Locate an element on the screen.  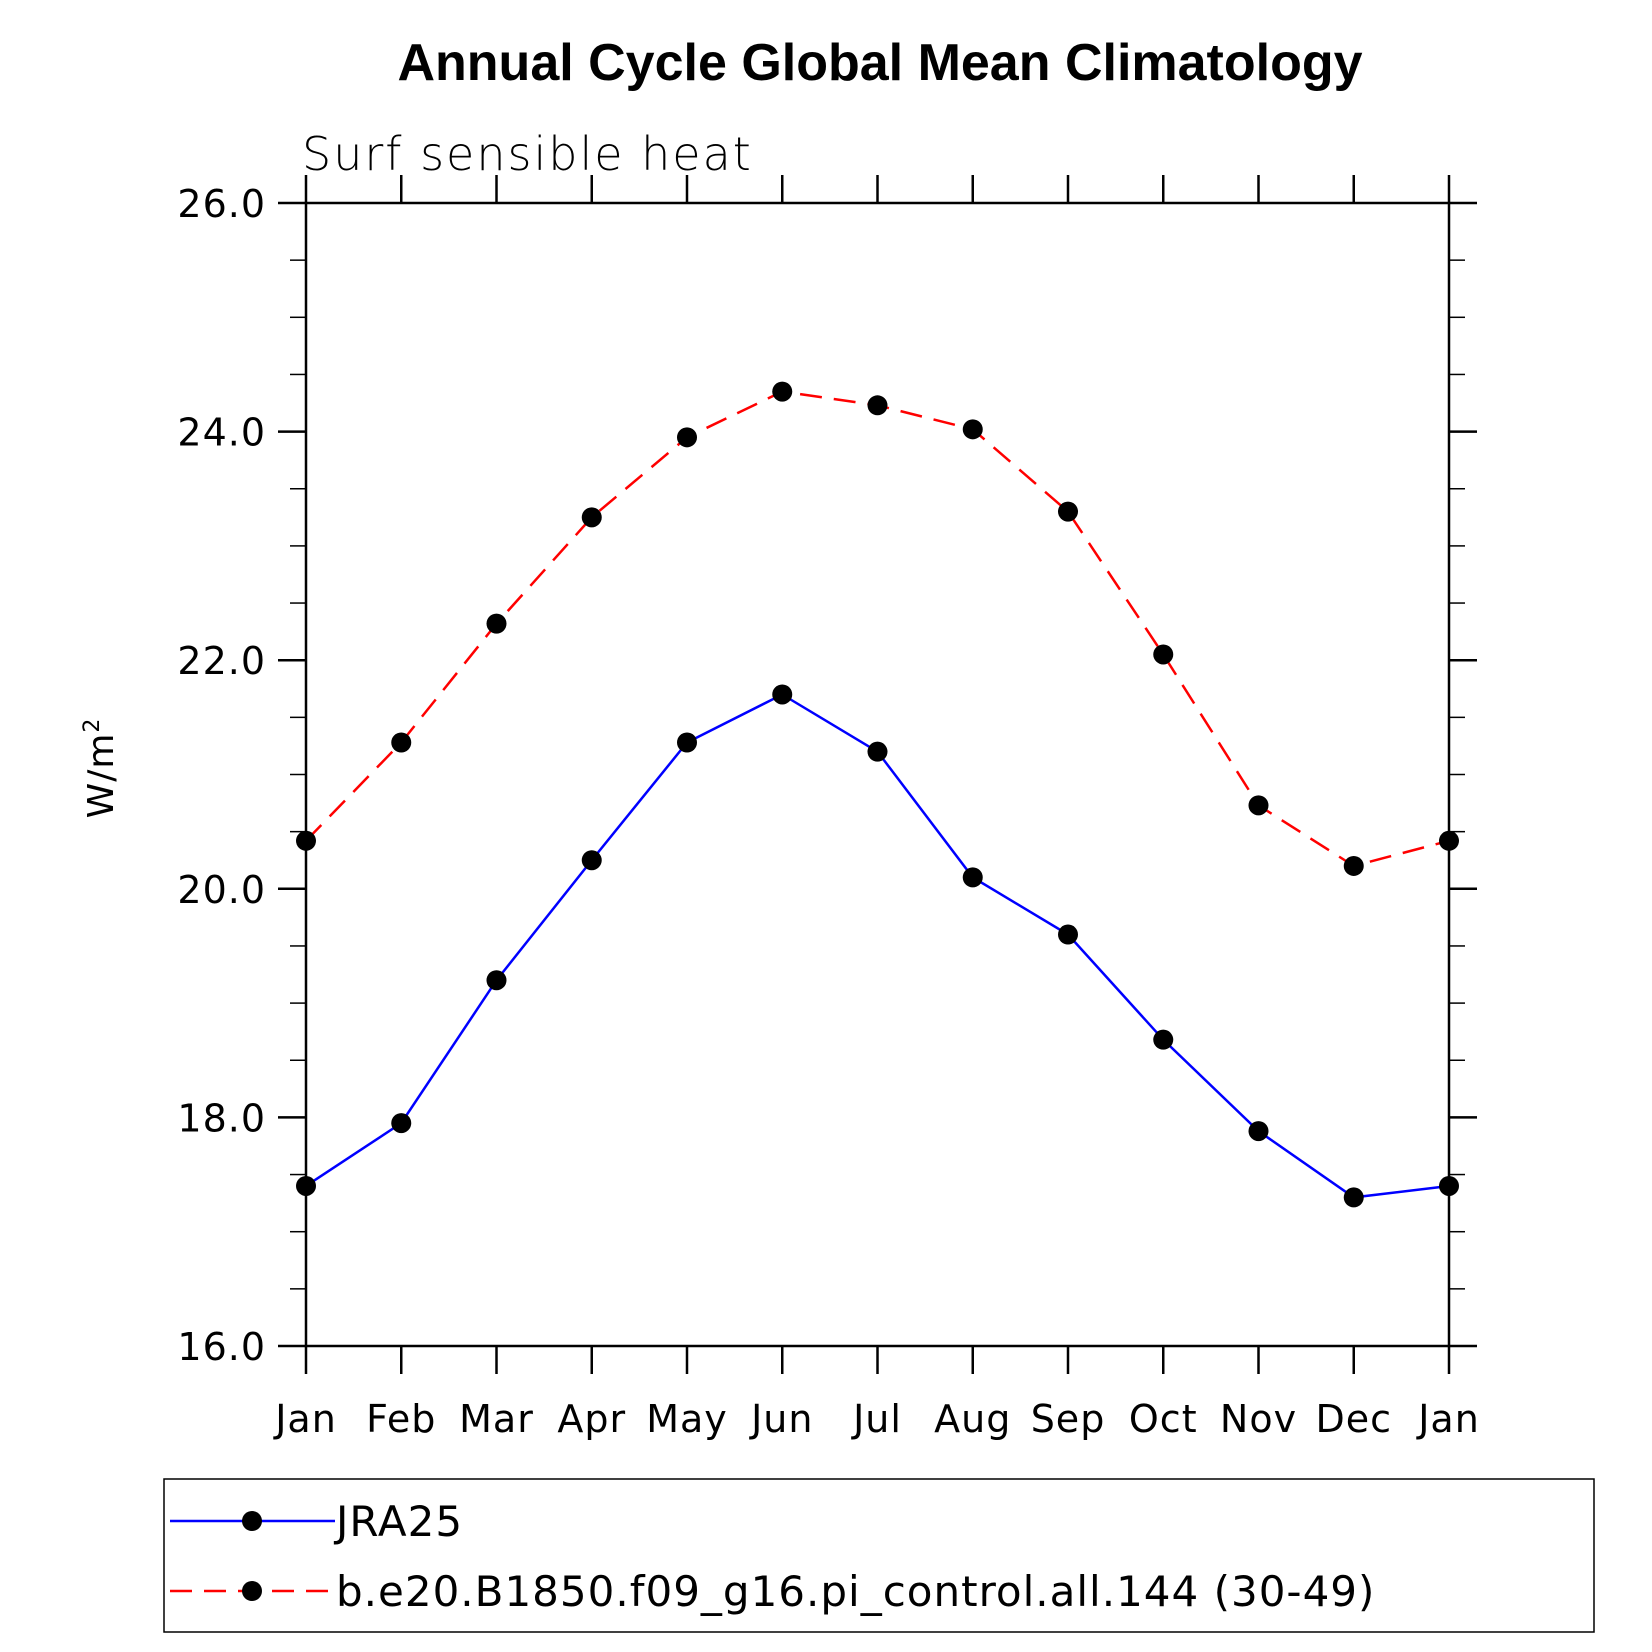
y-axis-label-superscript: 2 is located at coordinates (92, 725).